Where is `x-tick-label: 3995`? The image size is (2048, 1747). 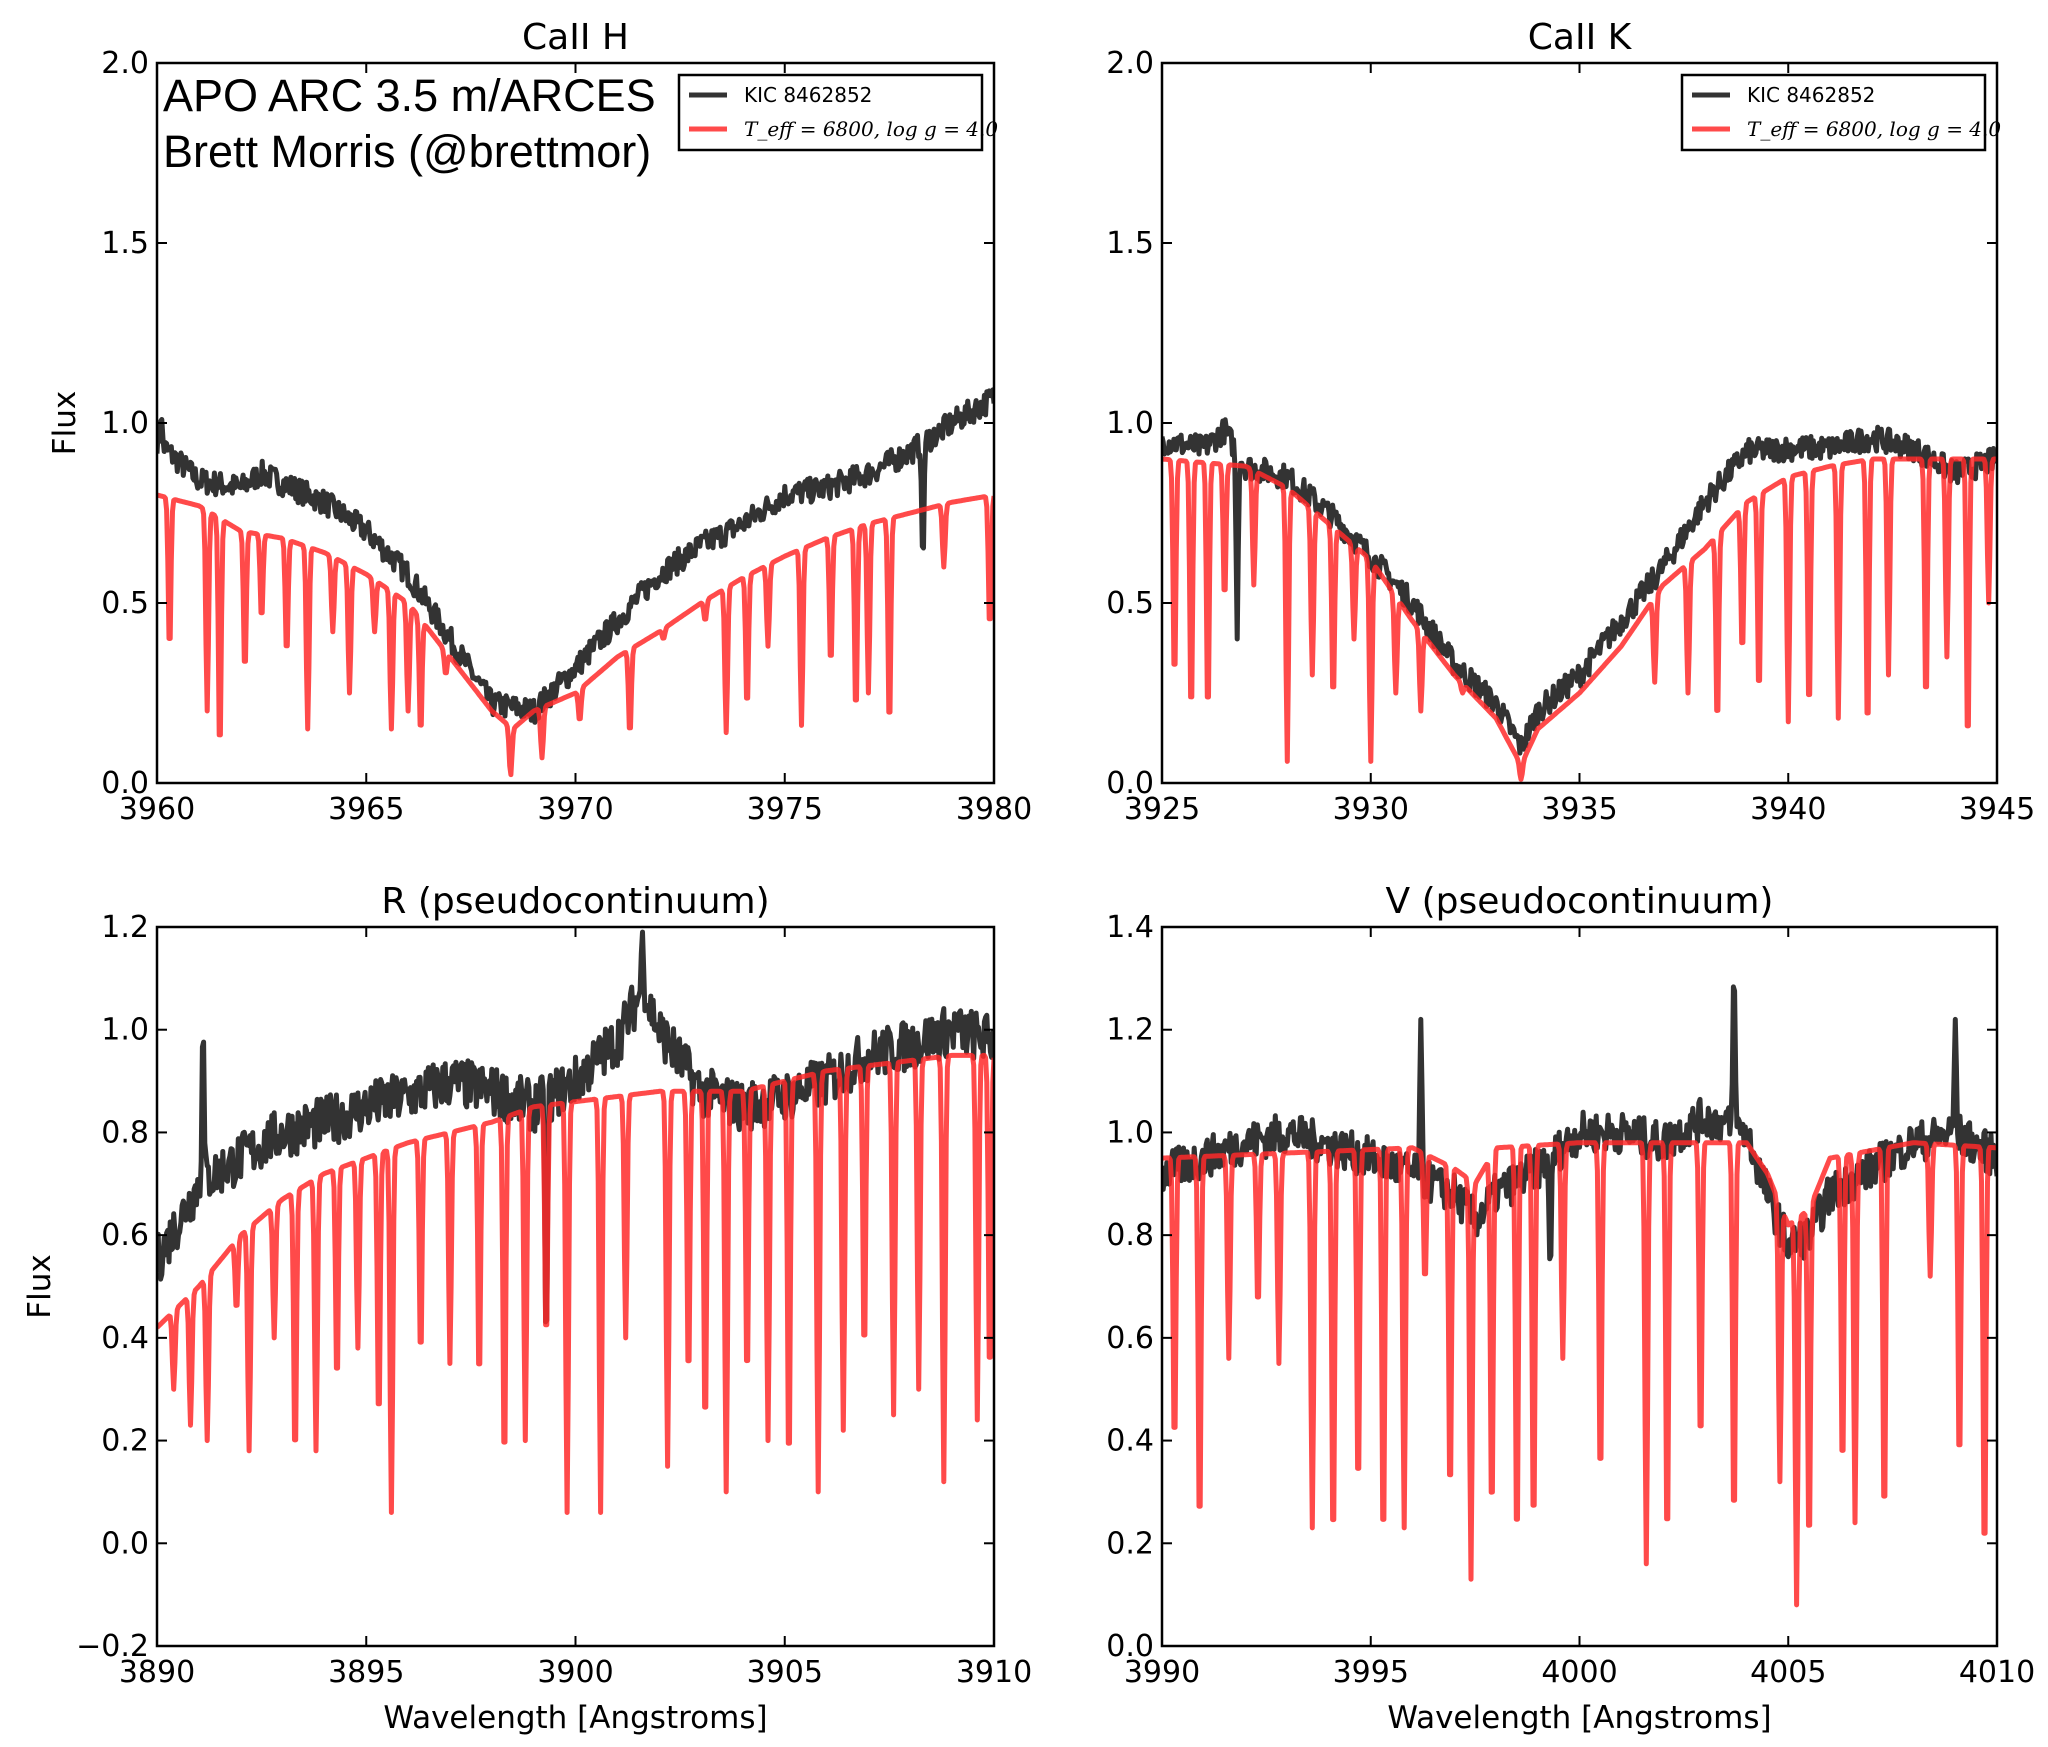 x-tick-label: 3995 is located at coordinates (1371, 1672).